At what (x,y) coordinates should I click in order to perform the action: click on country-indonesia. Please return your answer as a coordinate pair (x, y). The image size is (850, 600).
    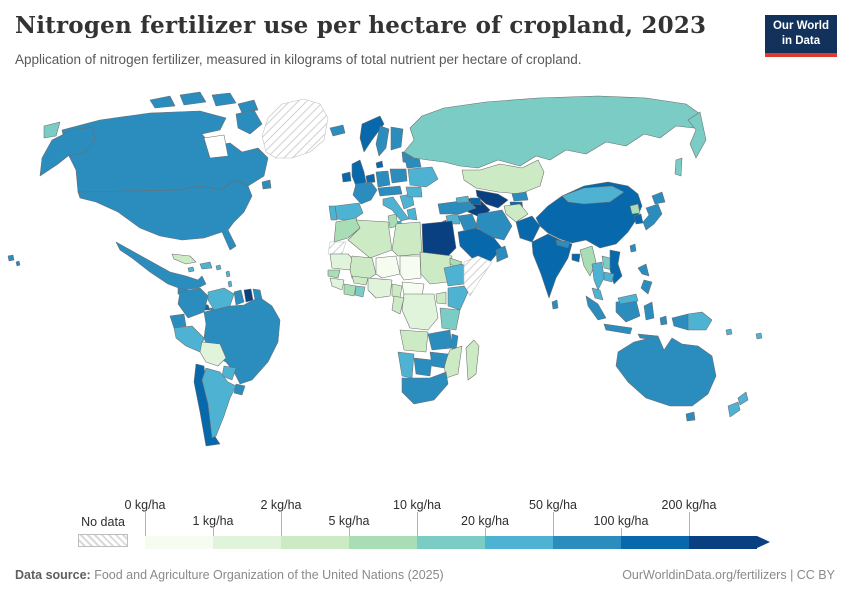
    Looking at the image, I should click on (637, 318).